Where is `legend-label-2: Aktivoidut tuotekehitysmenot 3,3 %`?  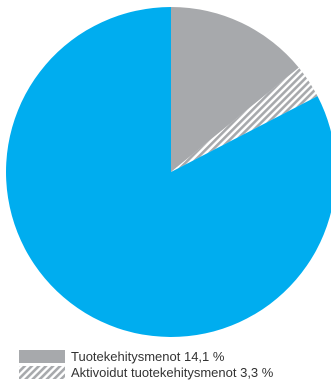 legend-label-2: Aktivoidut tuotekehitysmenot 3,3 % is located at coordinates (172, 372).